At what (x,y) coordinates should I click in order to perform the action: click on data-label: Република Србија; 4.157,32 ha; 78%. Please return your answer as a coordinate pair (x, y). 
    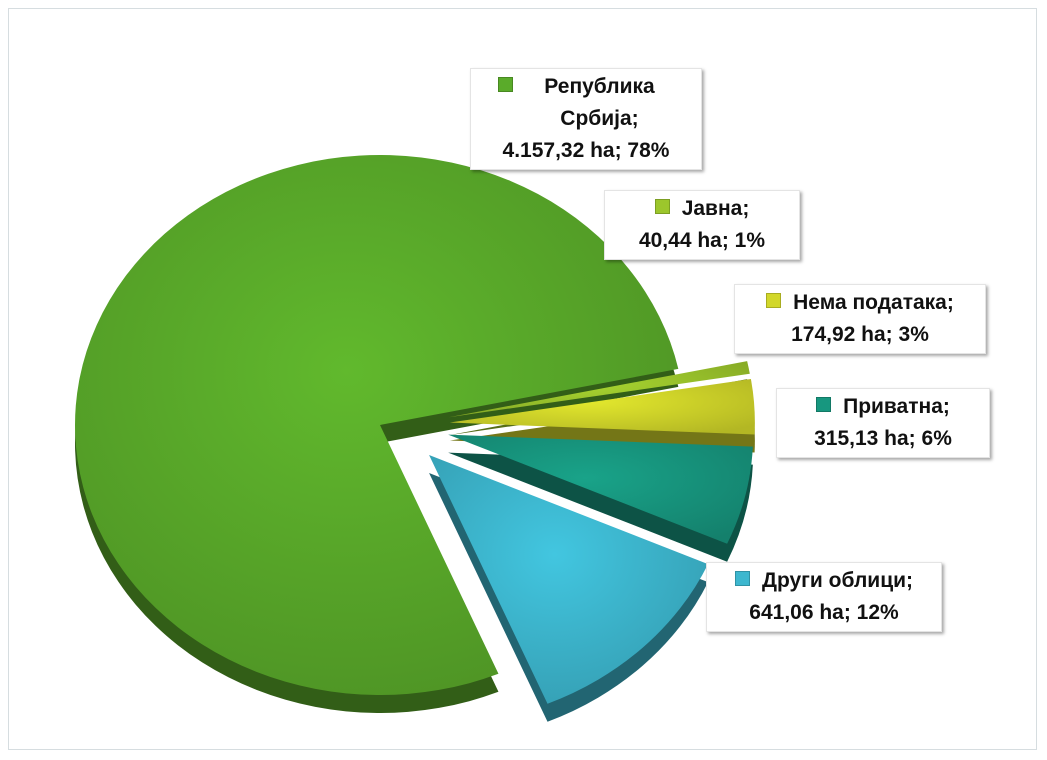
    Looking at the image, I should click on (586, 119).